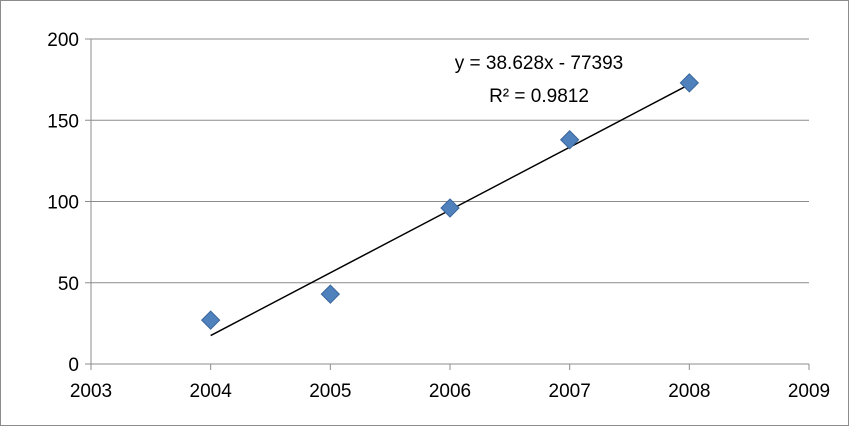 Image resolution: width=849 pixels, height=427 pixels. I want to click on y-tick-label-100: 100, so click(63, 203).